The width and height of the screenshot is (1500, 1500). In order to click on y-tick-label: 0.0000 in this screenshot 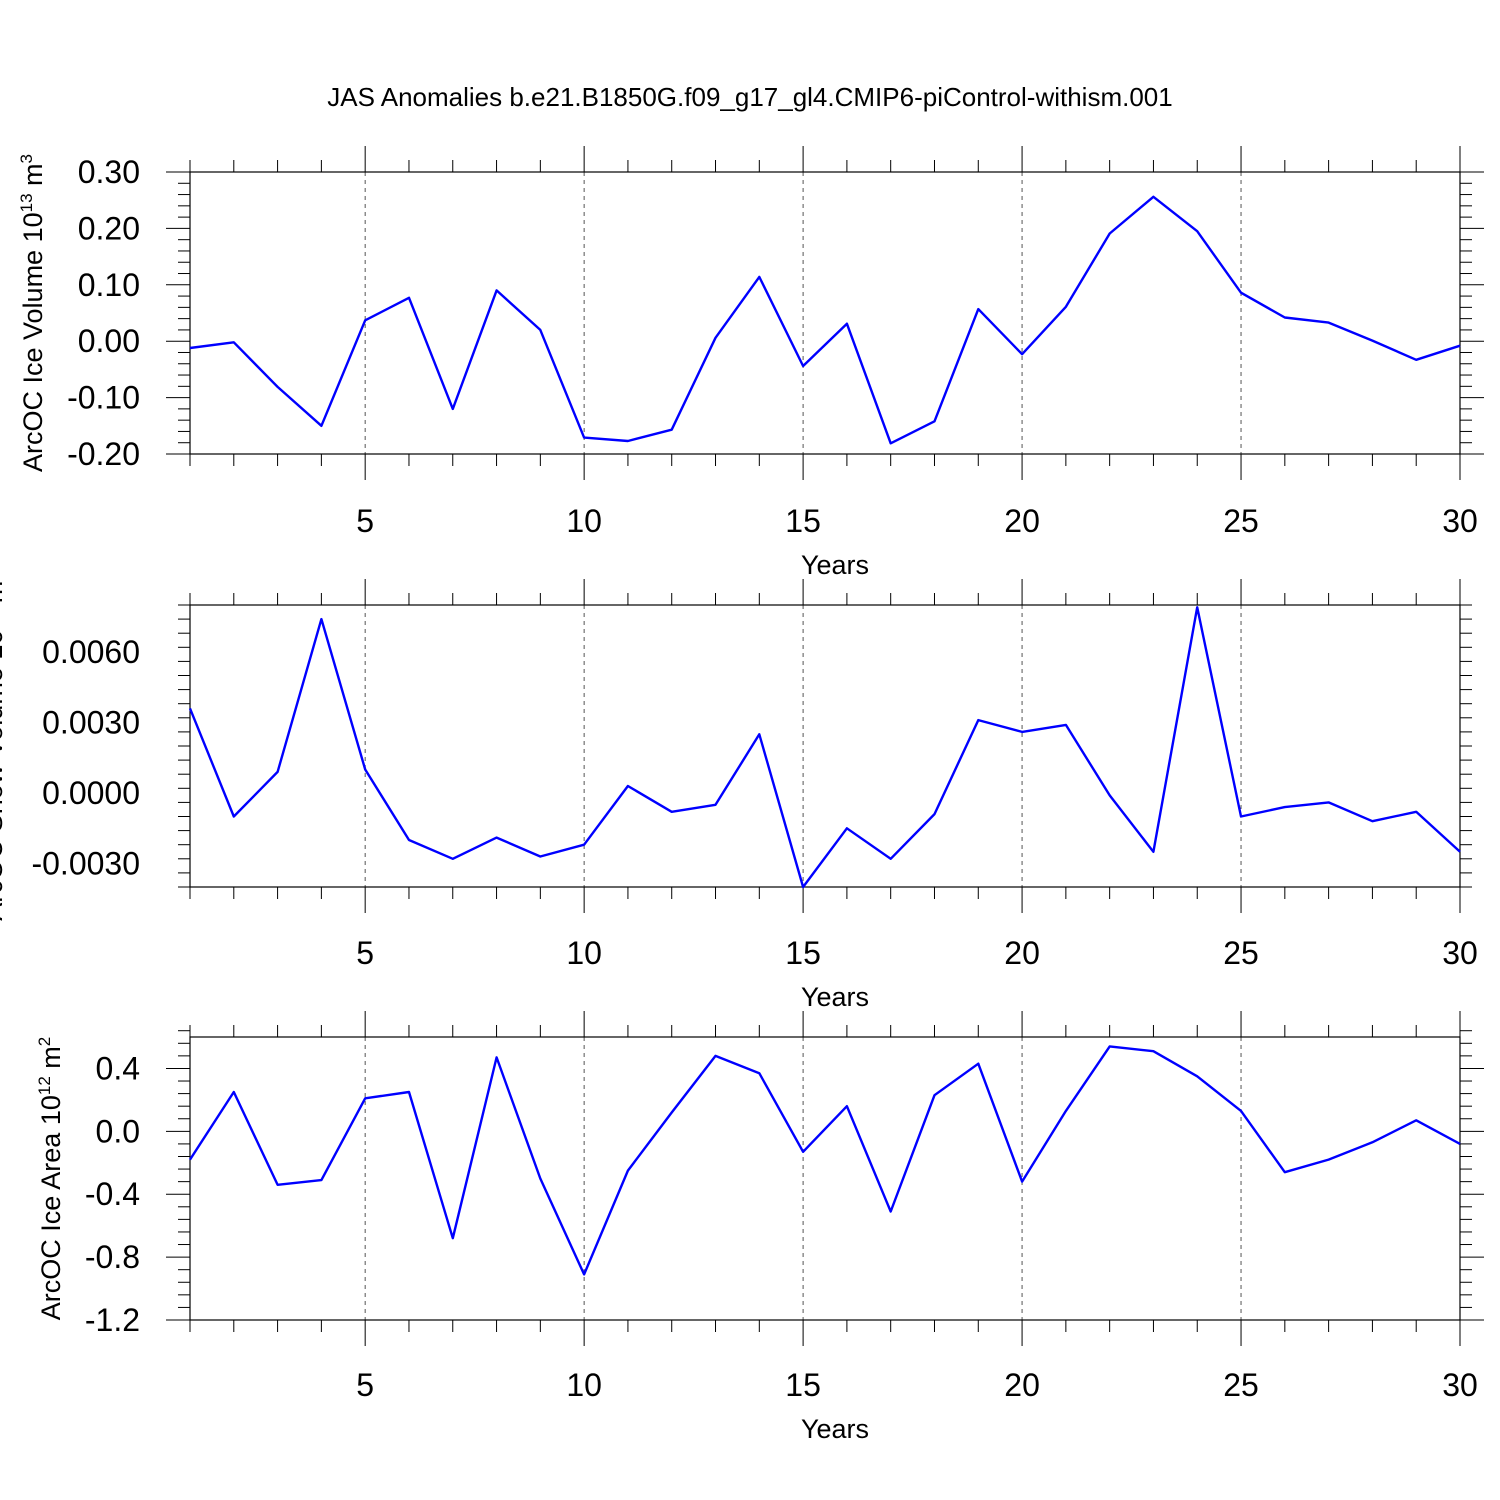, I will do `click(91, 793)`.